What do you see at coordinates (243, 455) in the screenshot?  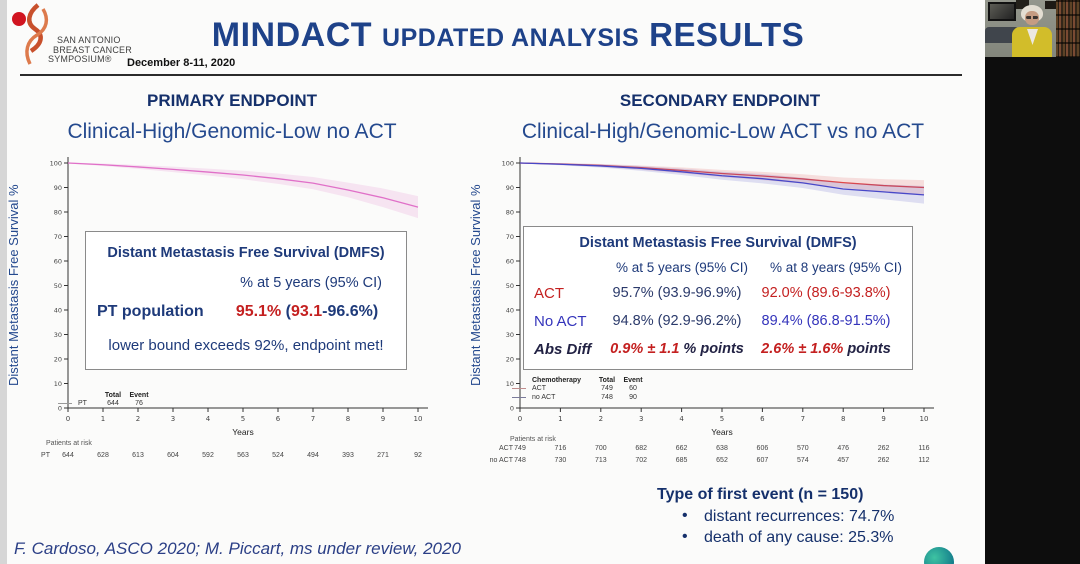 I see `risk-value: 563` at bounding box center [243, 455].